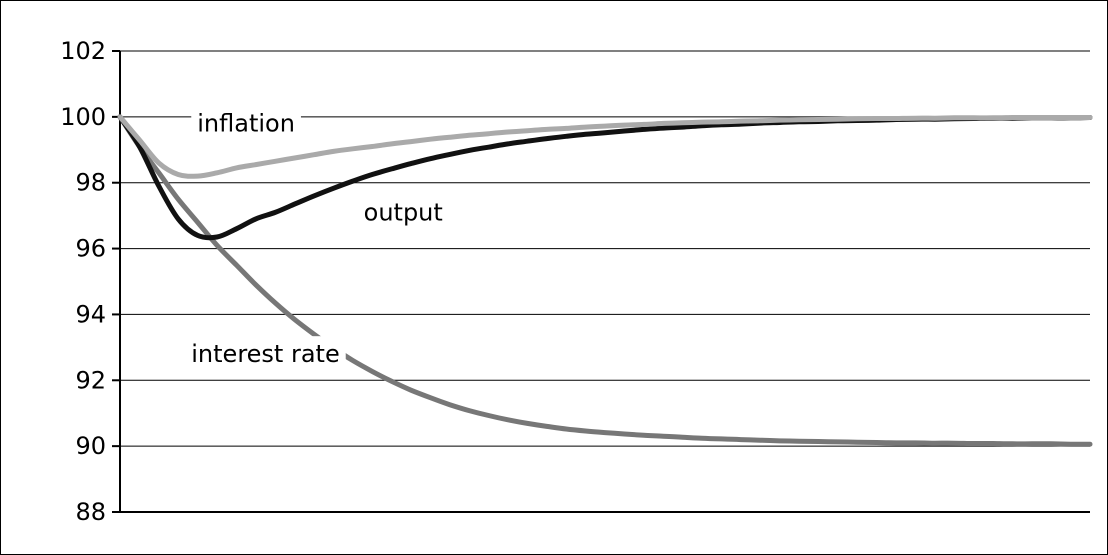 Image resolution: width=1108 pixels, height=555 pixels. What do you see at coordinates (90, 314) in the screenshot?
I see `y-tick-label: 94` at bounding box center [90, 314].